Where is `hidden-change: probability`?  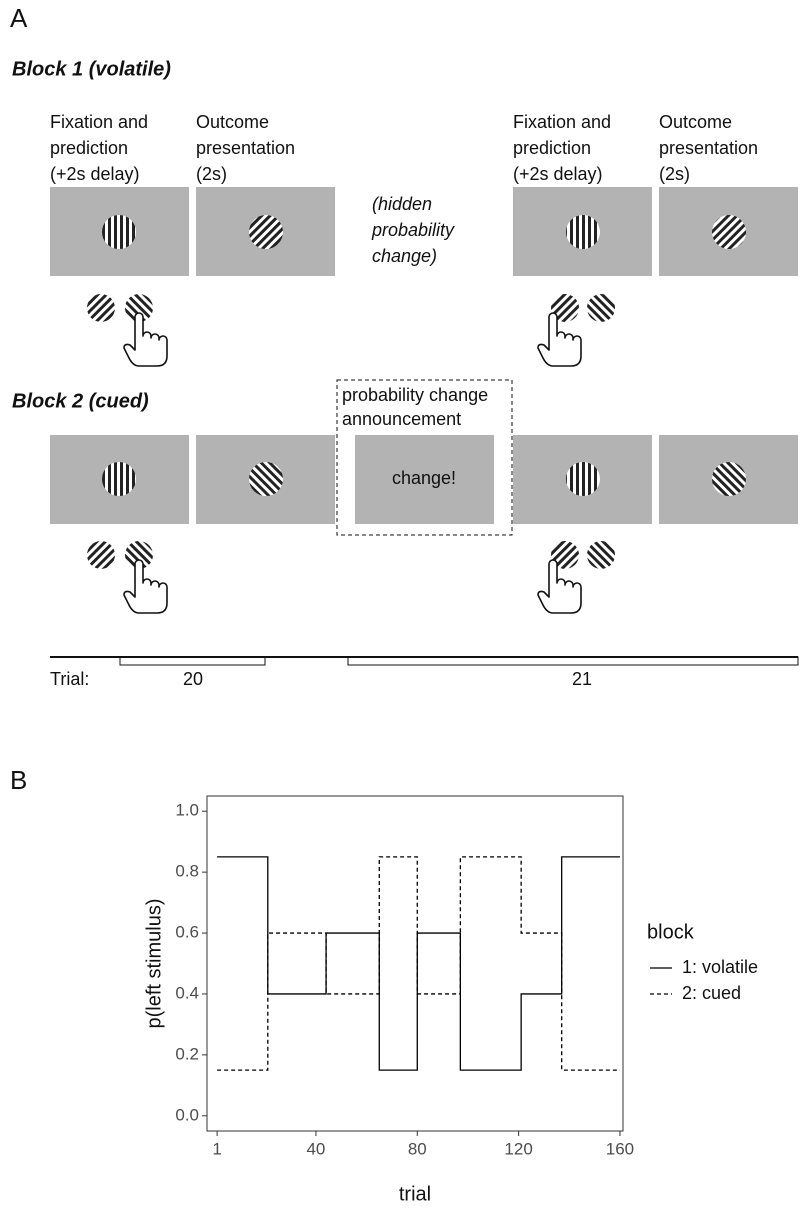
hidden-change: probability is located at coordinates (413, 230).